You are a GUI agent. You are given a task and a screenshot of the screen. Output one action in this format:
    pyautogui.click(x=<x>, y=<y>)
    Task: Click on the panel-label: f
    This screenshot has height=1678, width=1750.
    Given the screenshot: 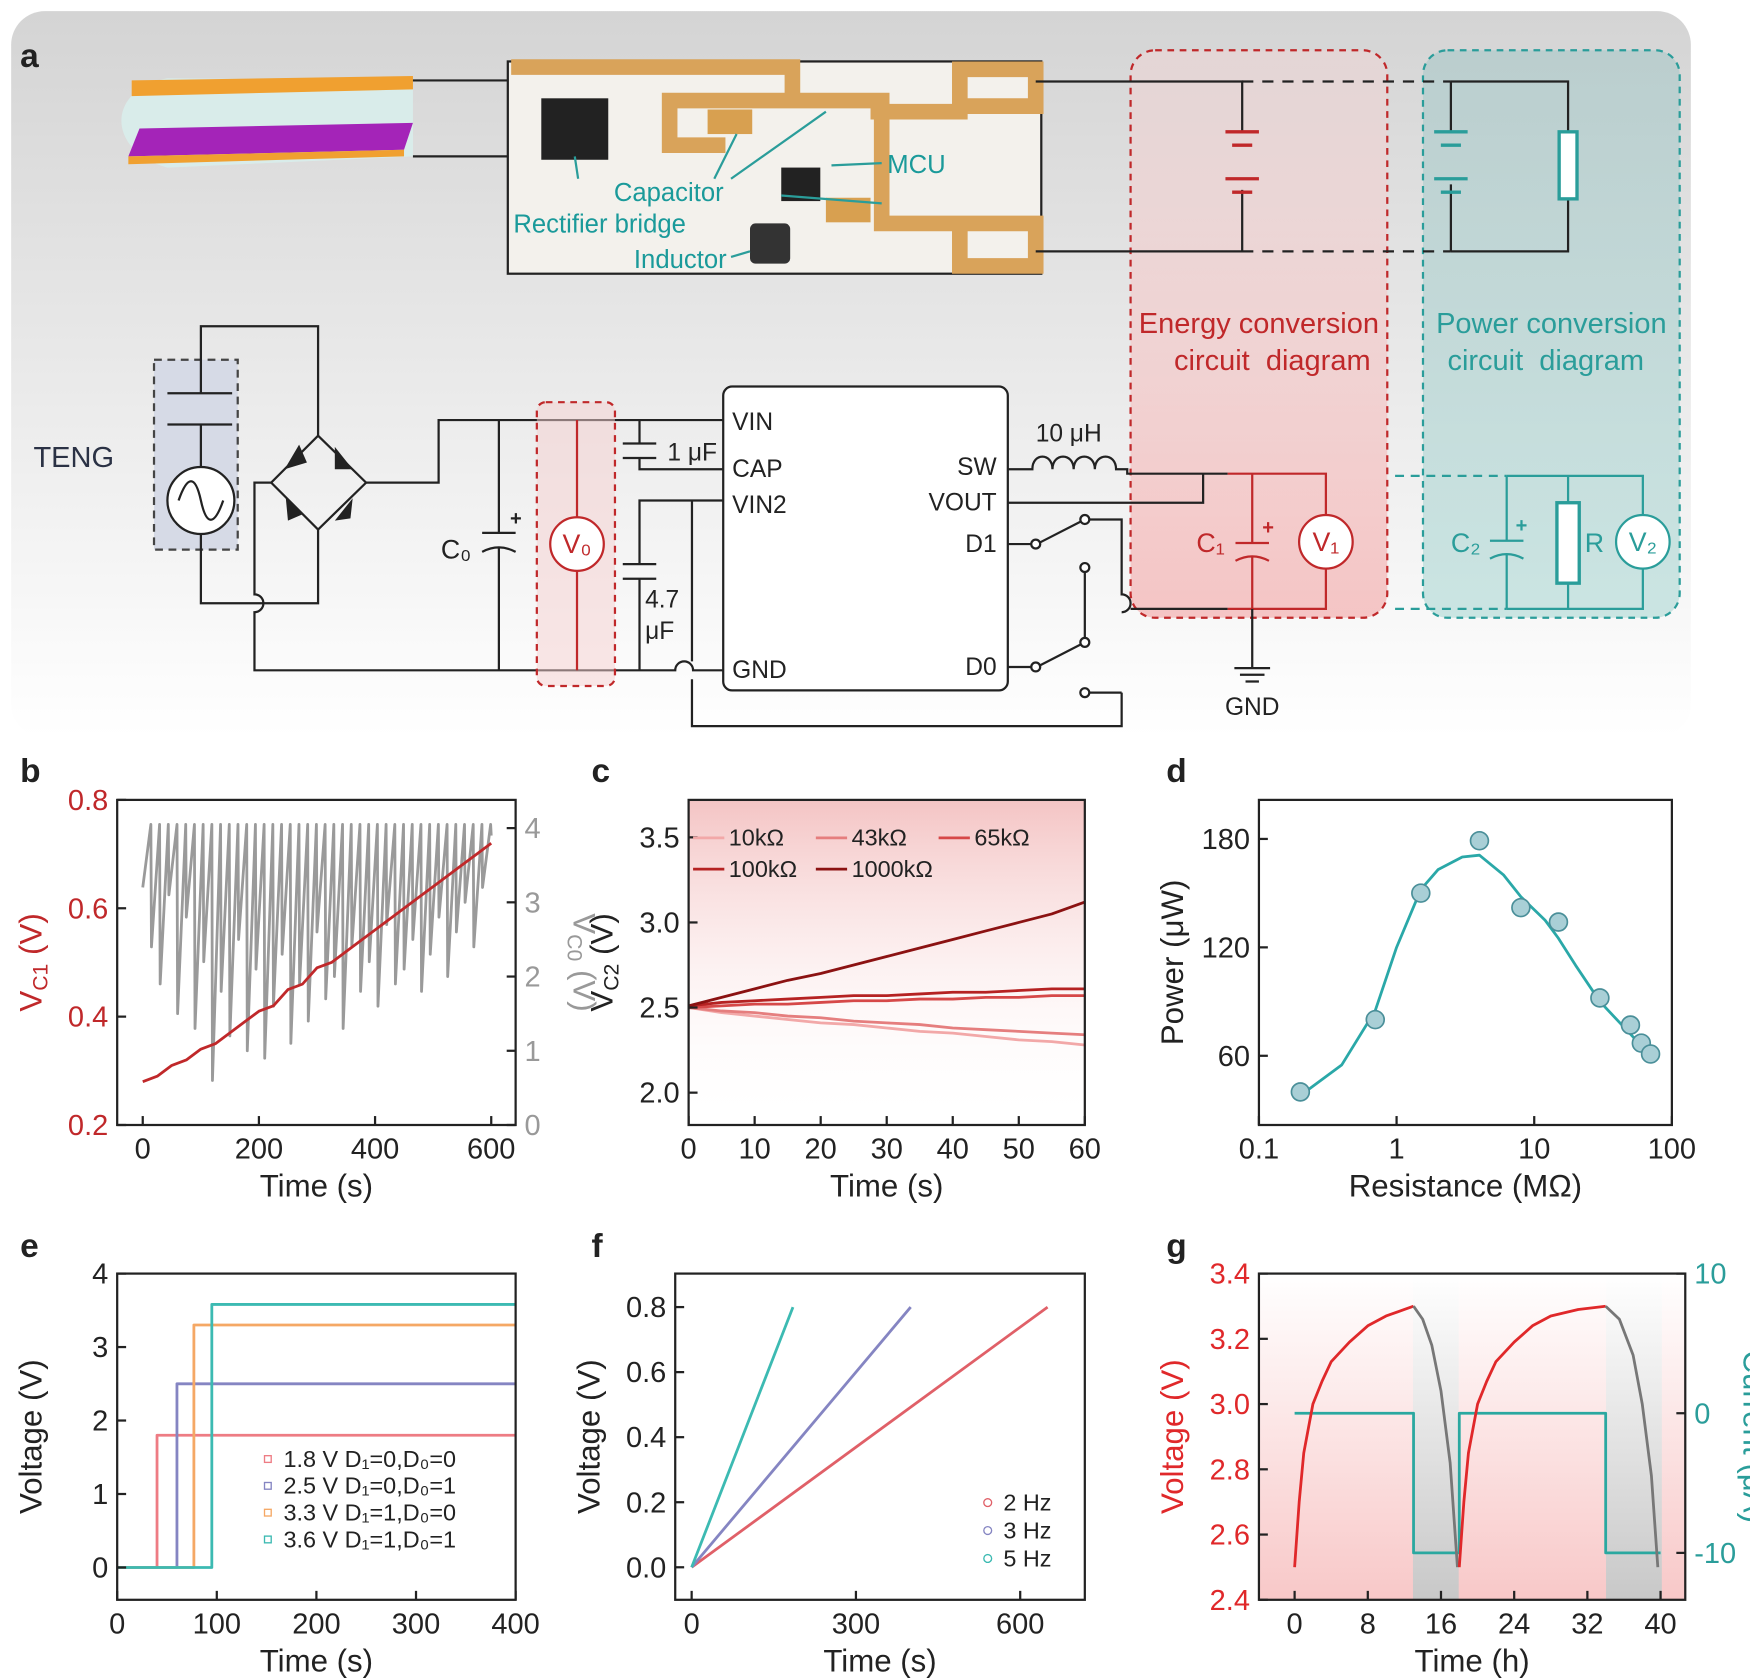 What is the action you would take?
    pyautogui.click(x=598, y=1246)
    